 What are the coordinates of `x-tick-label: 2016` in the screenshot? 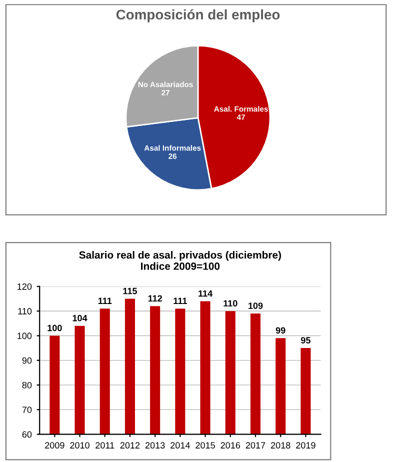 It's located at (230, 445).